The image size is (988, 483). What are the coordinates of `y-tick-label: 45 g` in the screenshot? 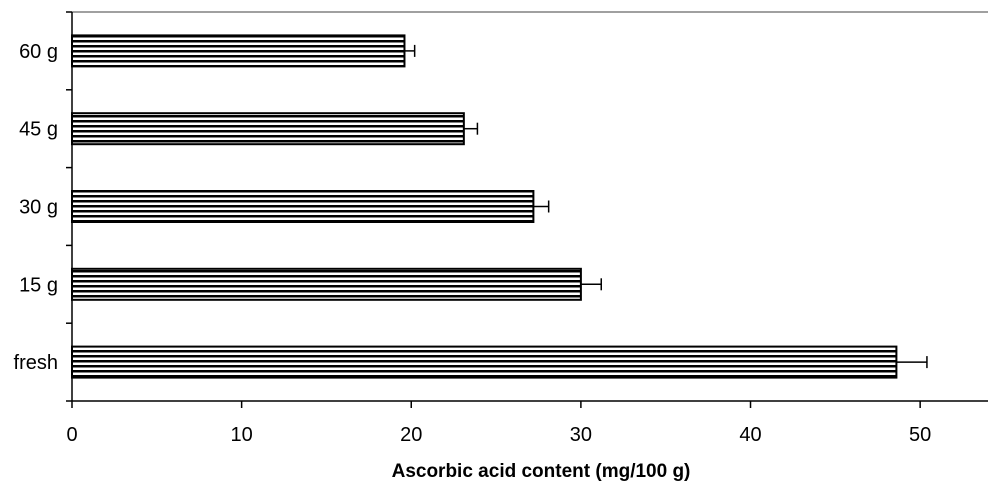 It's located at (38, 130).